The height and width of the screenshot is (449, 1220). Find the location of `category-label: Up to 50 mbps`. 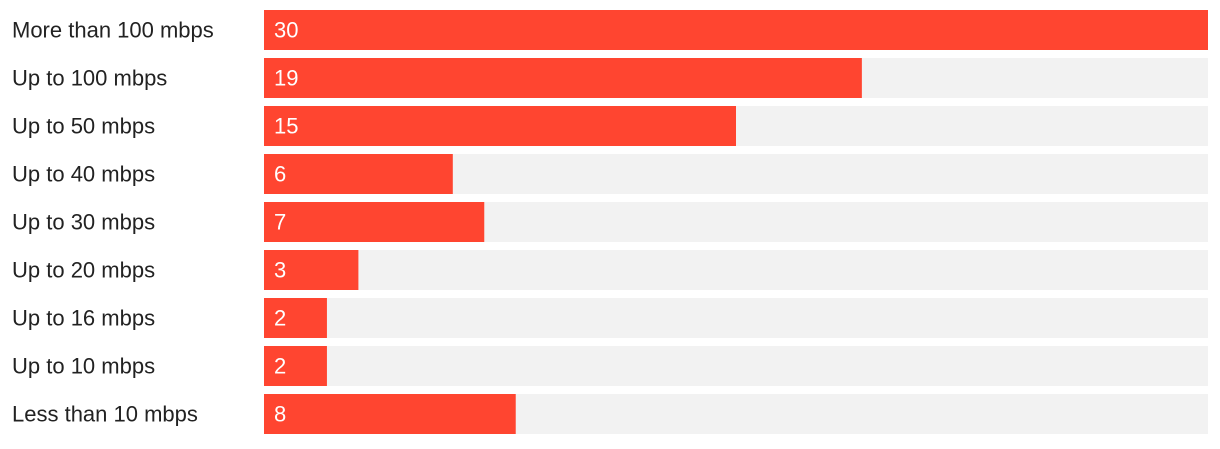

category-label: Up to 50 mbps is located at coordinates (83, 126).